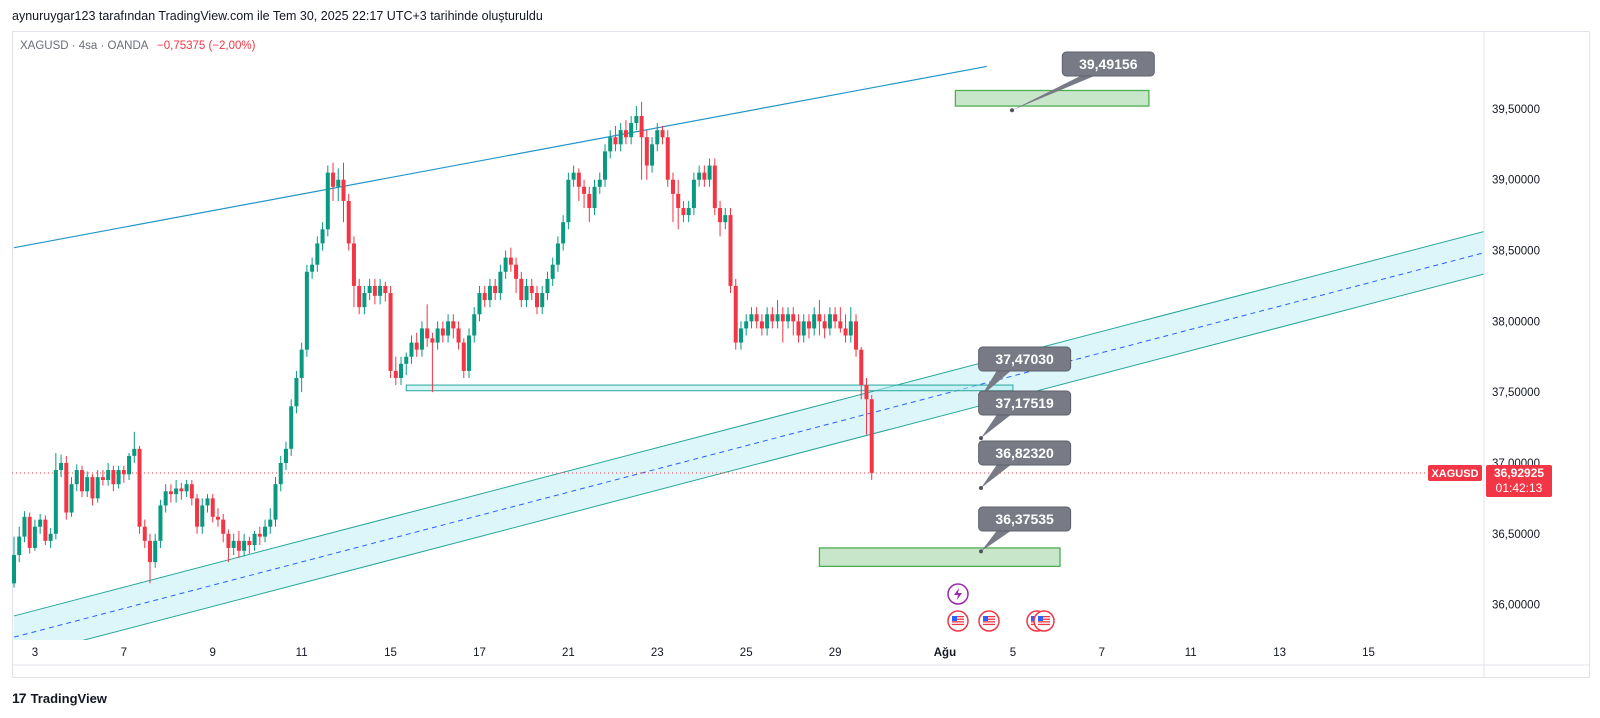  Describe the element at coordinates (59, 698) in the screenshot. I see `brand-footer: 17 TradingView` at that location.